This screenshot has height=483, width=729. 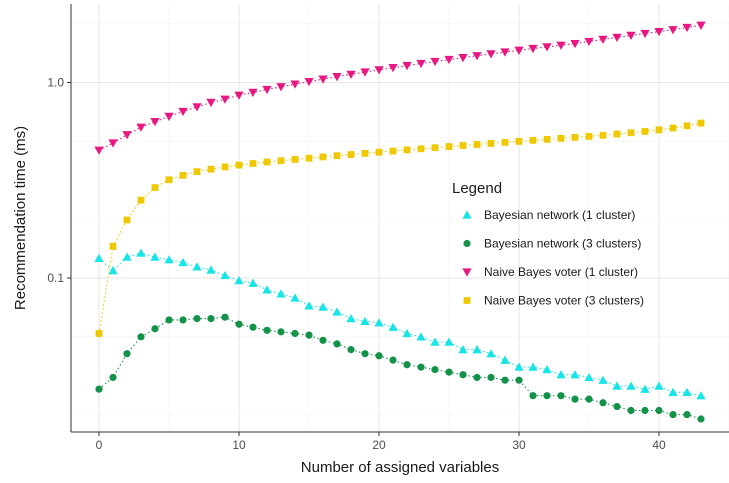 What do you see at coordinates (477, 188) in the screenshot?
I see `legend-title: Legend` at bounding box center [477, 188].